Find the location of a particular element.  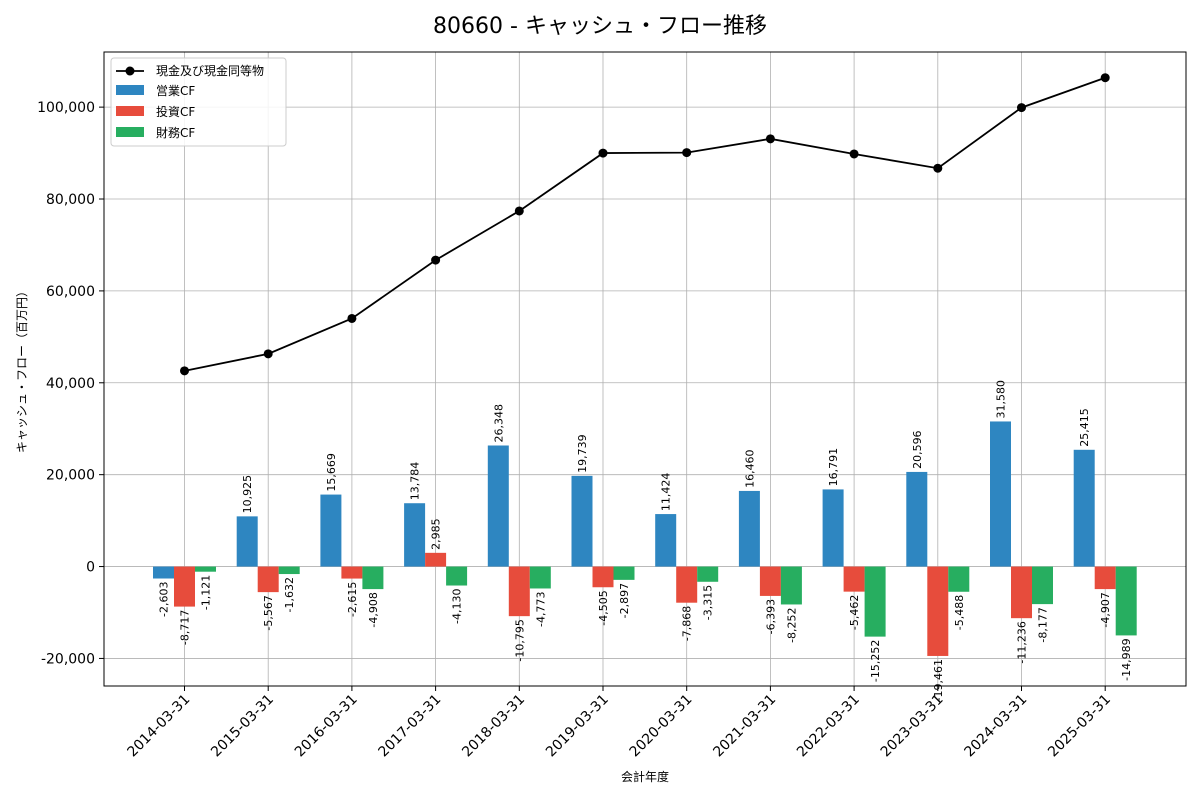

x-tick-label: 2015-03-31 is located at coordinates (242, 726).